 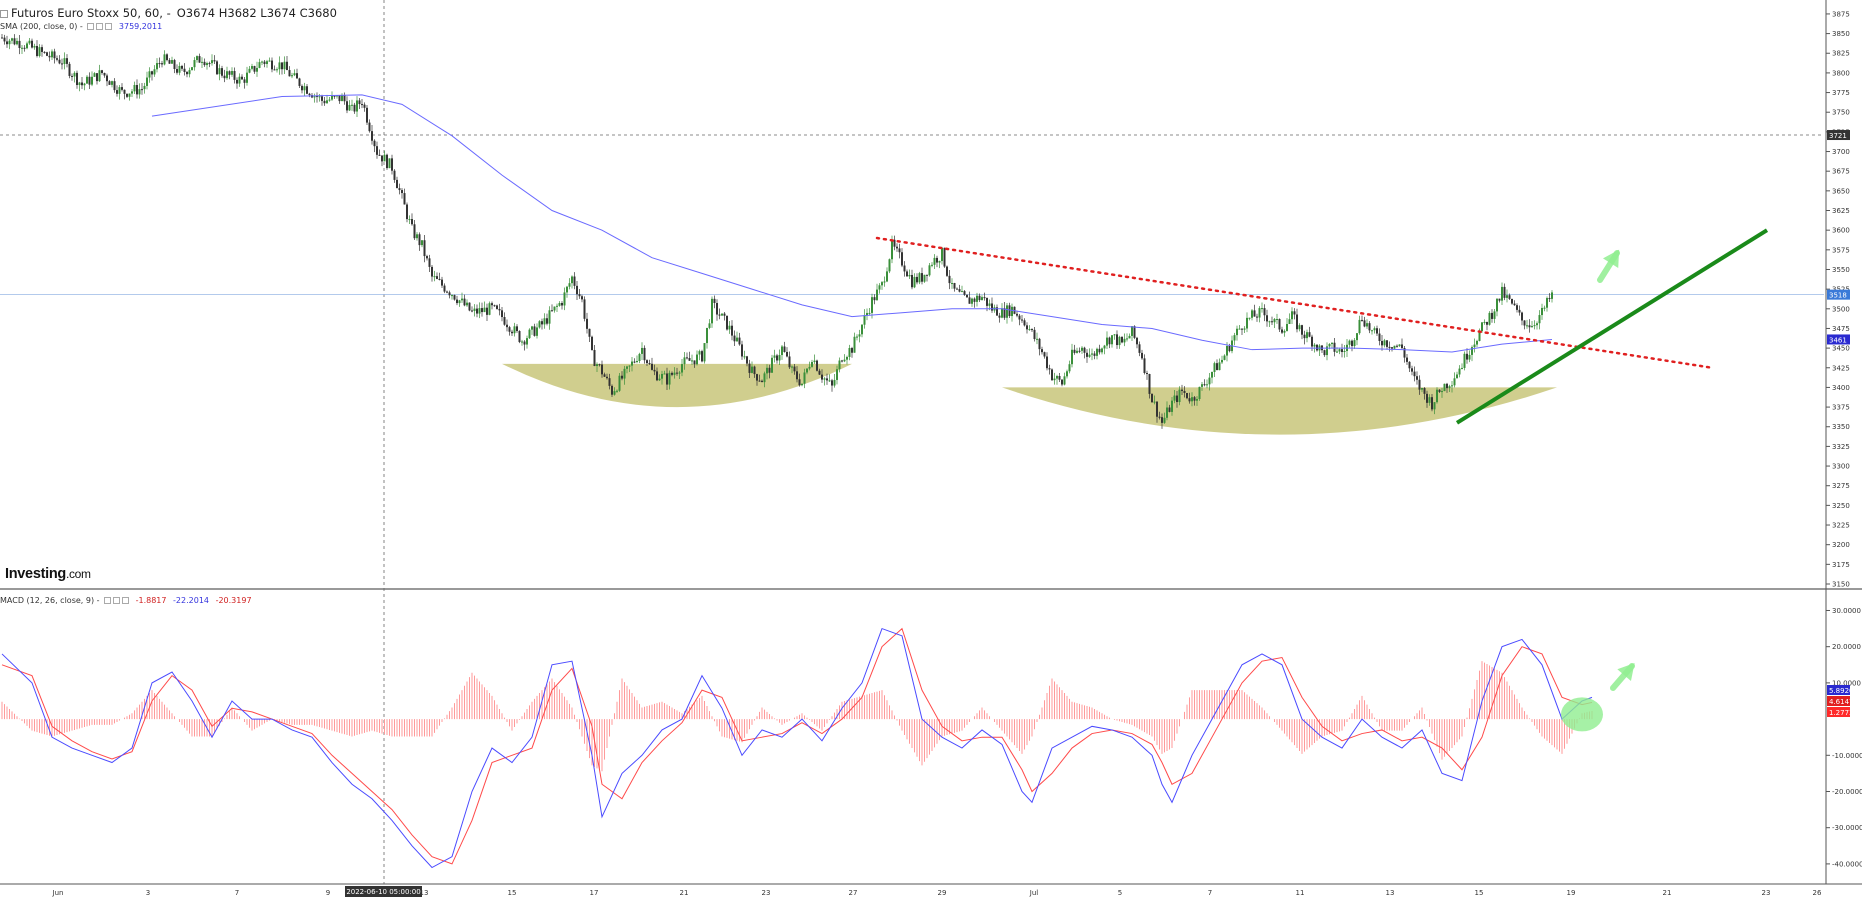 What do you see at coordinates (1841, 565) in the screenshot?
I see `price-axis-label: 3175` at bounding box center [1841, 565].